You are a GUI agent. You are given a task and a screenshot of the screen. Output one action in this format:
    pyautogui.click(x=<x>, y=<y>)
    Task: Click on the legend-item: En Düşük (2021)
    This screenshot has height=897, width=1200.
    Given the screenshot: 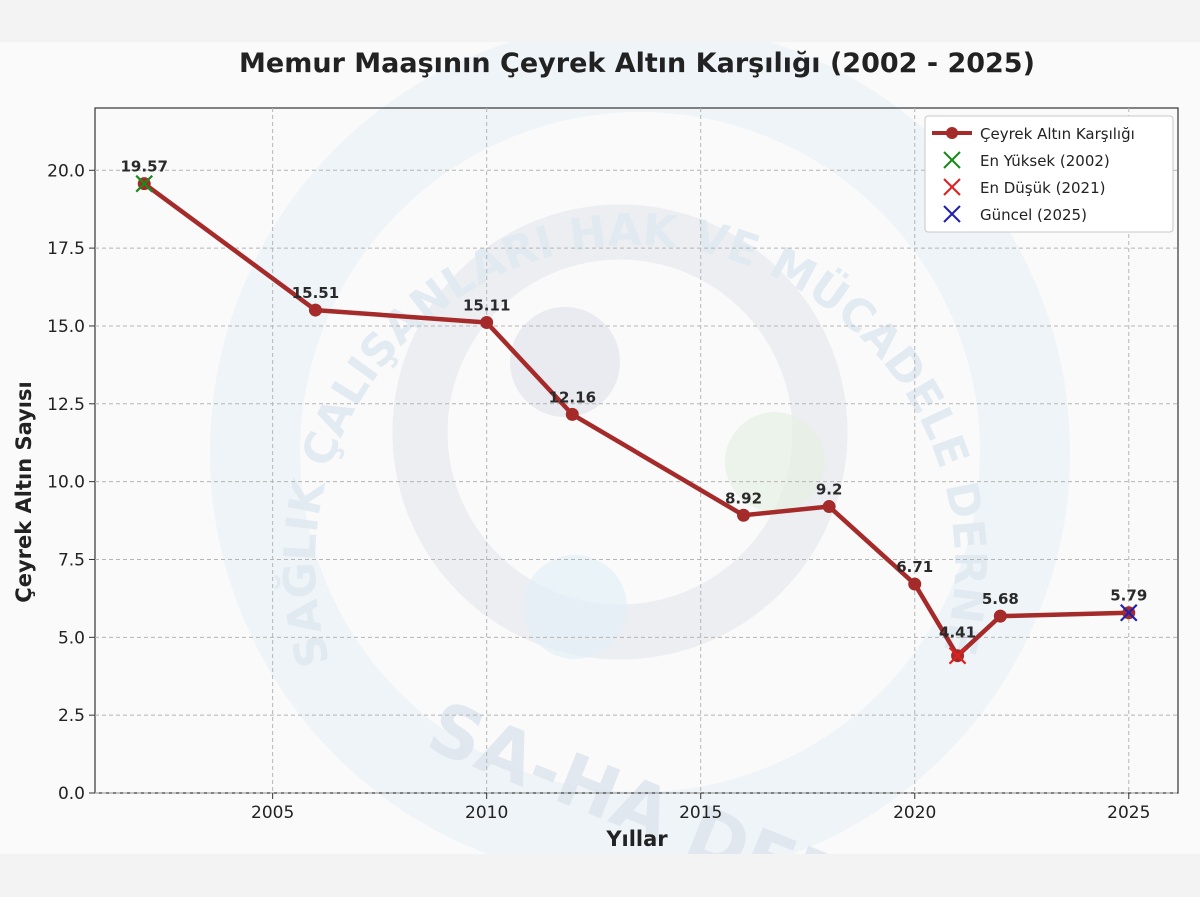 What is the action you would take?
    pyautogui.click(x=1024, y=187)
    